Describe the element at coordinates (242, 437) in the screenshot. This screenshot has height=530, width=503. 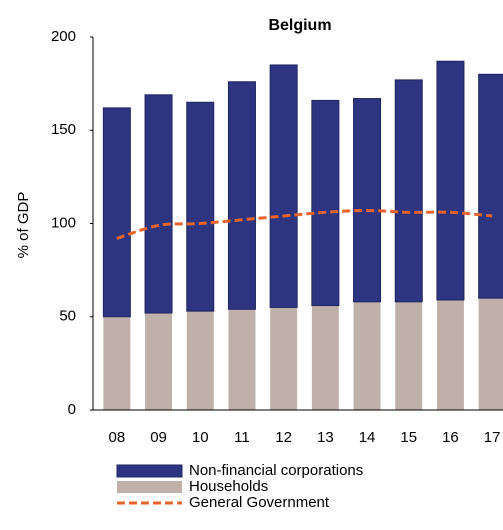
I see `x-tick-label: 11` at that location.